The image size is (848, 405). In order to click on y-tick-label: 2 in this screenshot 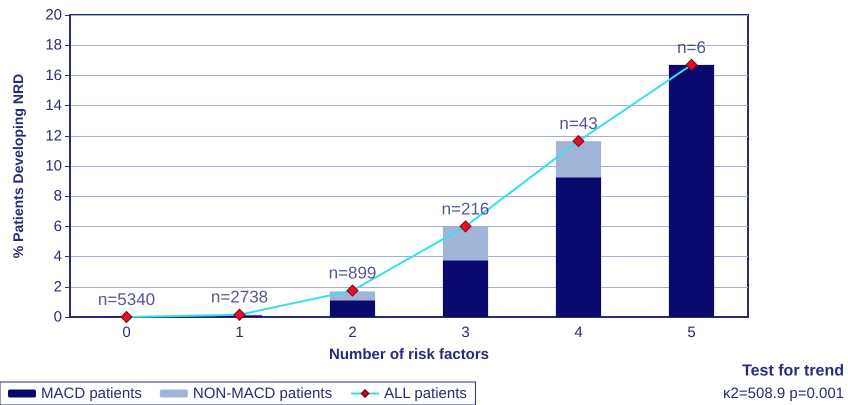, I will do `click(58, 287)`.